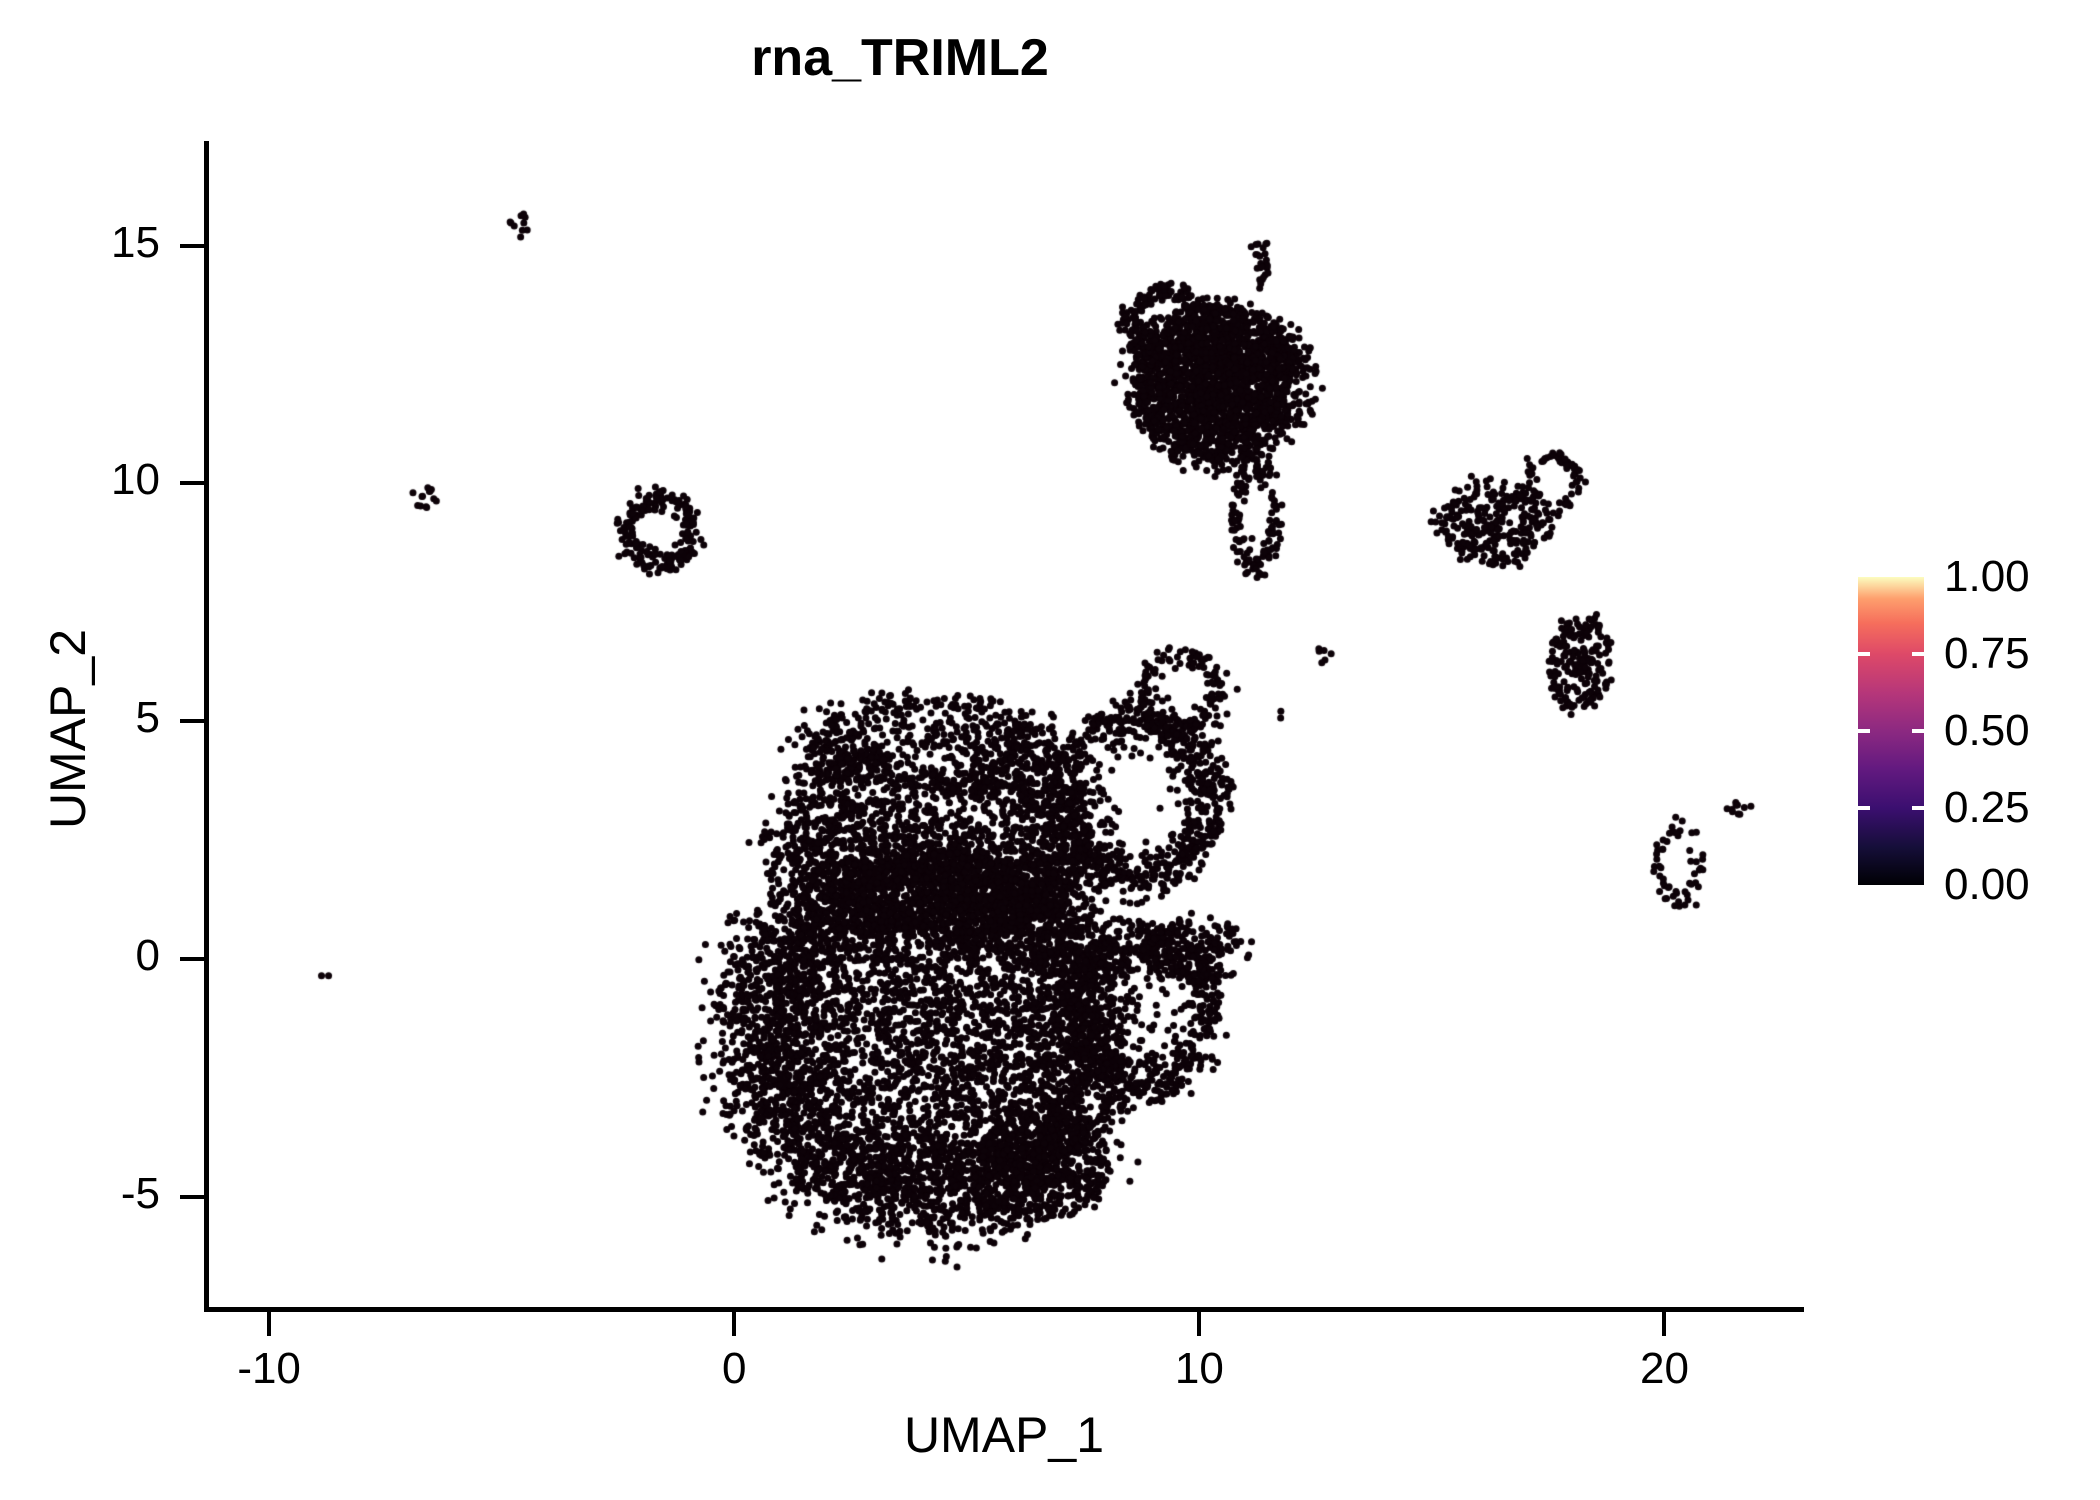 The height and width of the screenshot is (1500, 2100). I want to click on y-axis-line, so click(206, 726).